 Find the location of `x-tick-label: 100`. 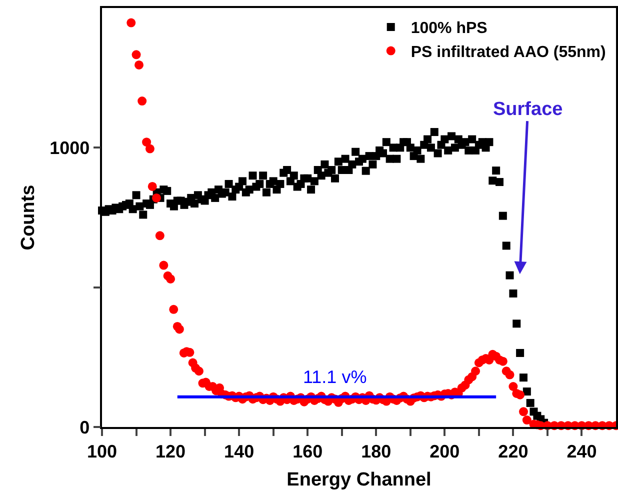

x-tick-label: 100 is located at coordinates (102, 451).